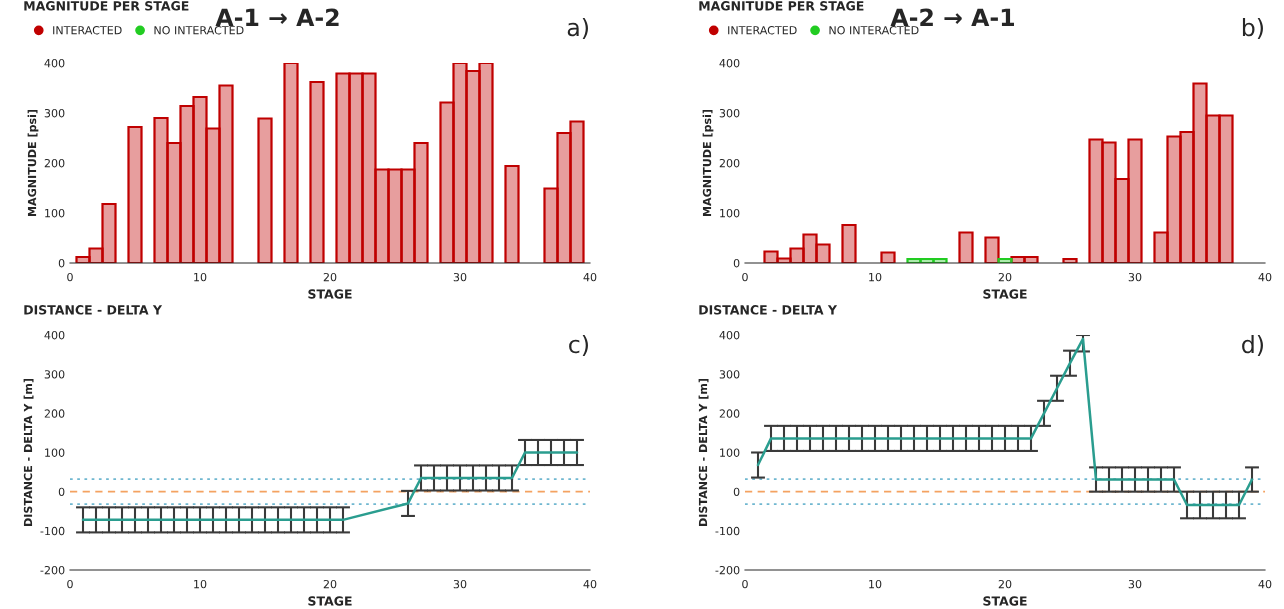 The height and width of the screenshot is (609, 1284). What do you see at coordinates (1252, 346) in the screenshot?
I see `annotation: d)` at bounding box center [1252, 346].